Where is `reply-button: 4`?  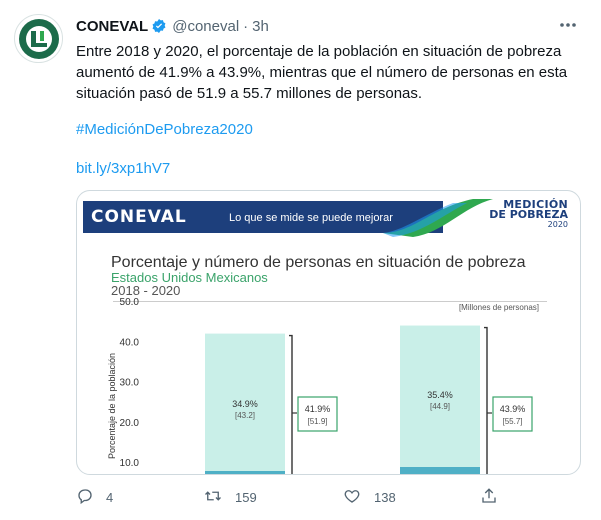 reply-button: 4 is located at coordinates (94, 497).